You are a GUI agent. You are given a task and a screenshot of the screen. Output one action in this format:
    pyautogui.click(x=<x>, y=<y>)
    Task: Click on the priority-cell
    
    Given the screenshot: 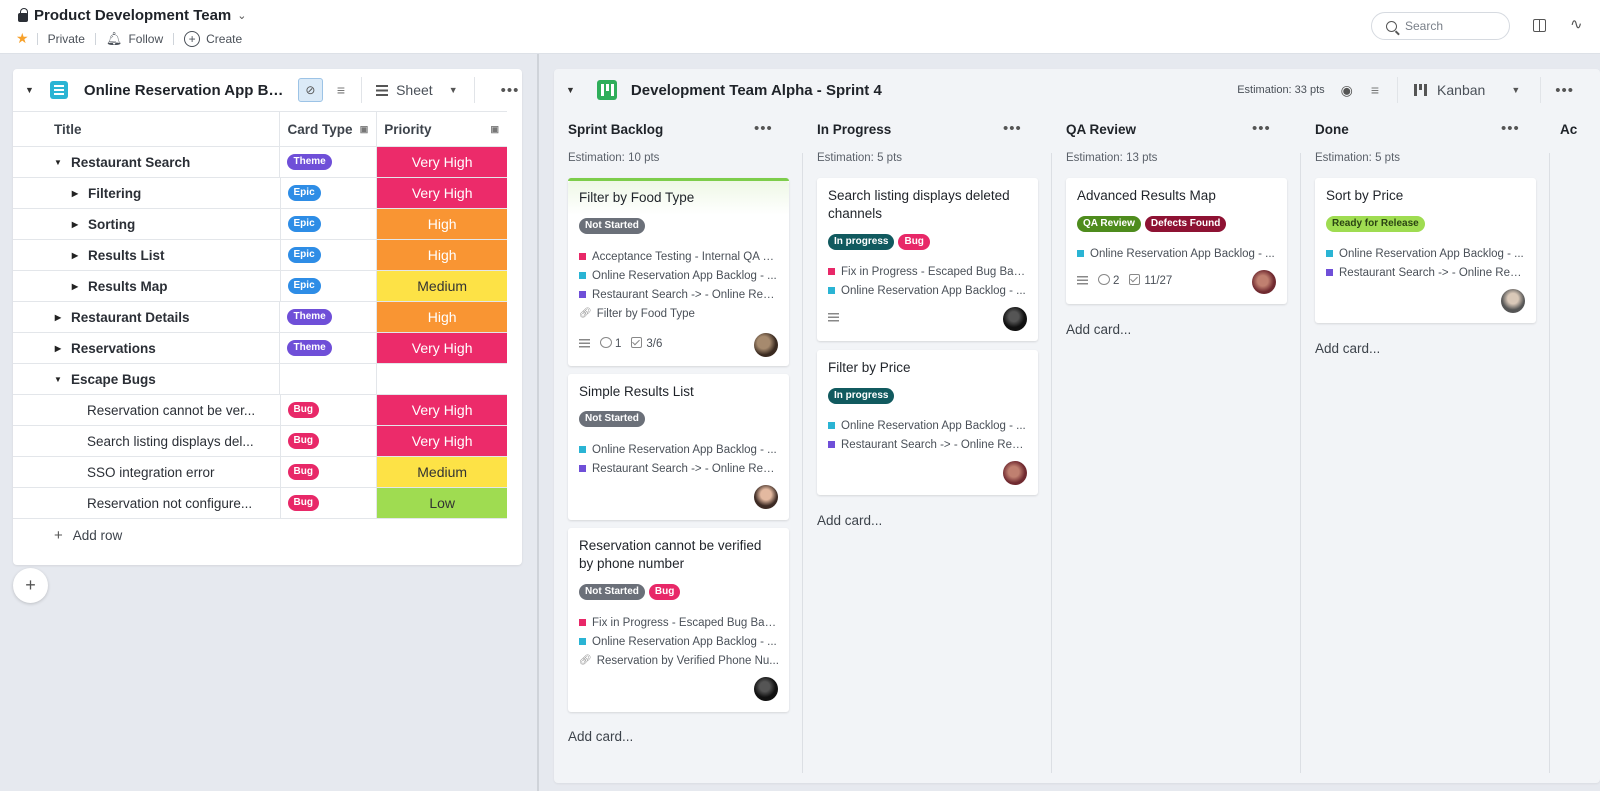 What is the action you would take?
    pyautogui.click(x=442, y=379)
    